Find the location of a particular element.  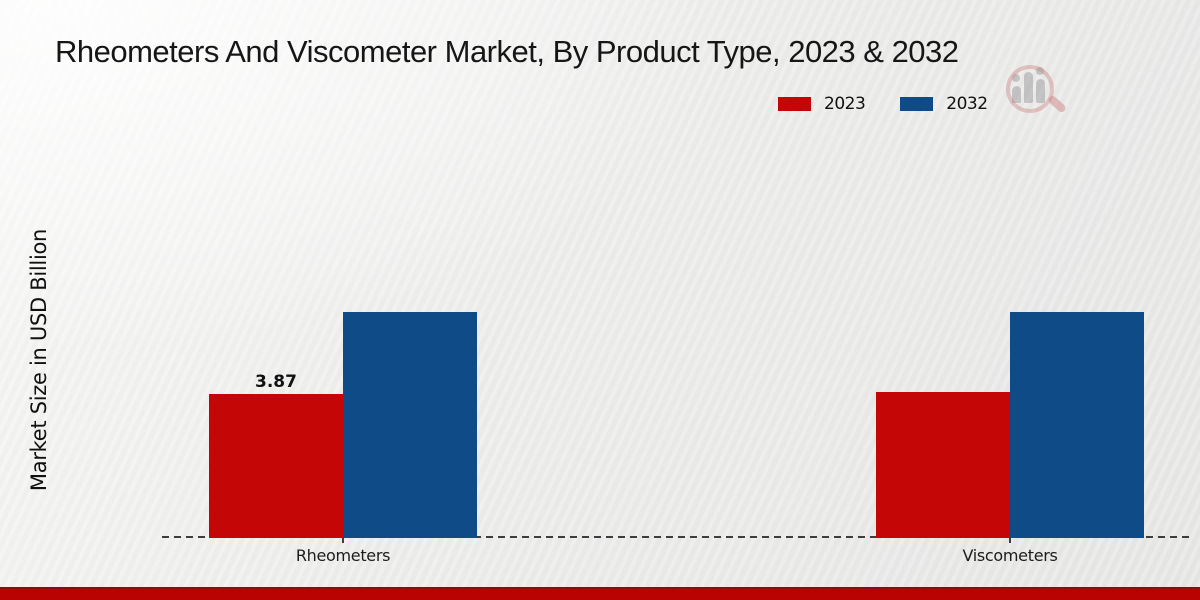

bar-2023-rheometers is located at coordinates (276, 466).